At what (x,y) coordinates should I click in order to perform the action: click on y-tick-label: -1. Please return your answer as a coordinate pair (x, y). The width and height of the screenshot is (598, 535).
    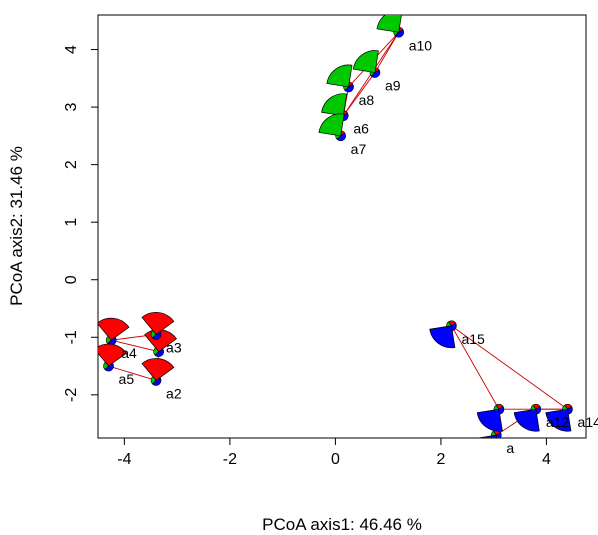
    Looking at the image, I should click on (71, 337).